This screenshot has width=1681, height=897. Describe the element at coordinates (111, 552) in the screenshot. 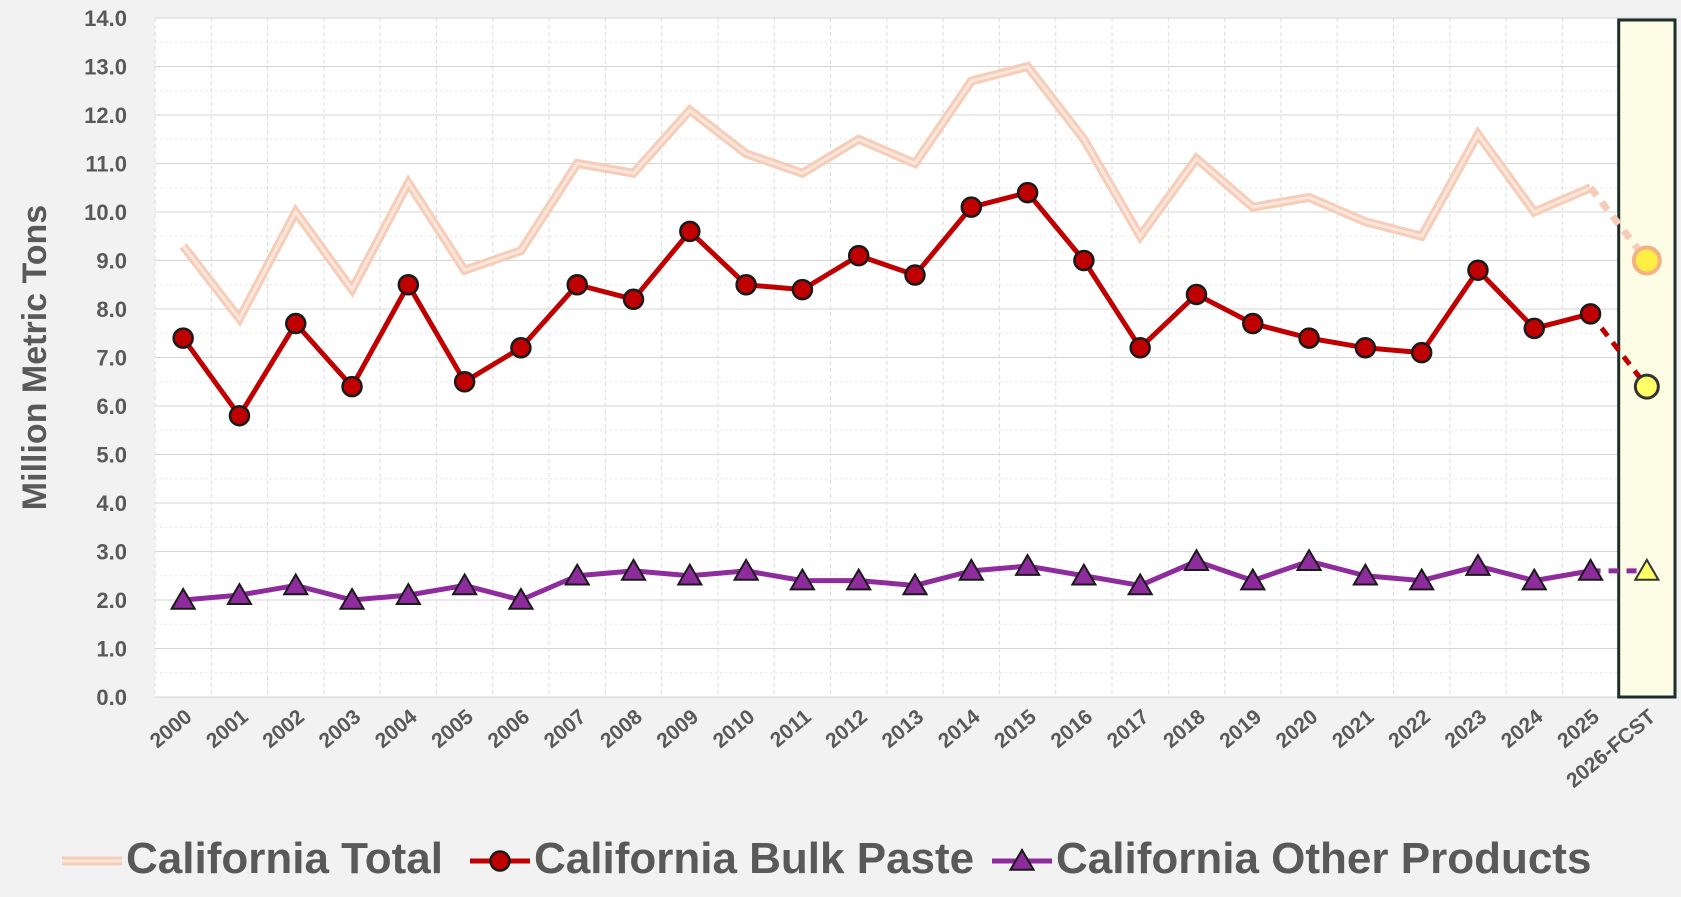

I see `y-tick-label: 3.0` at that location.